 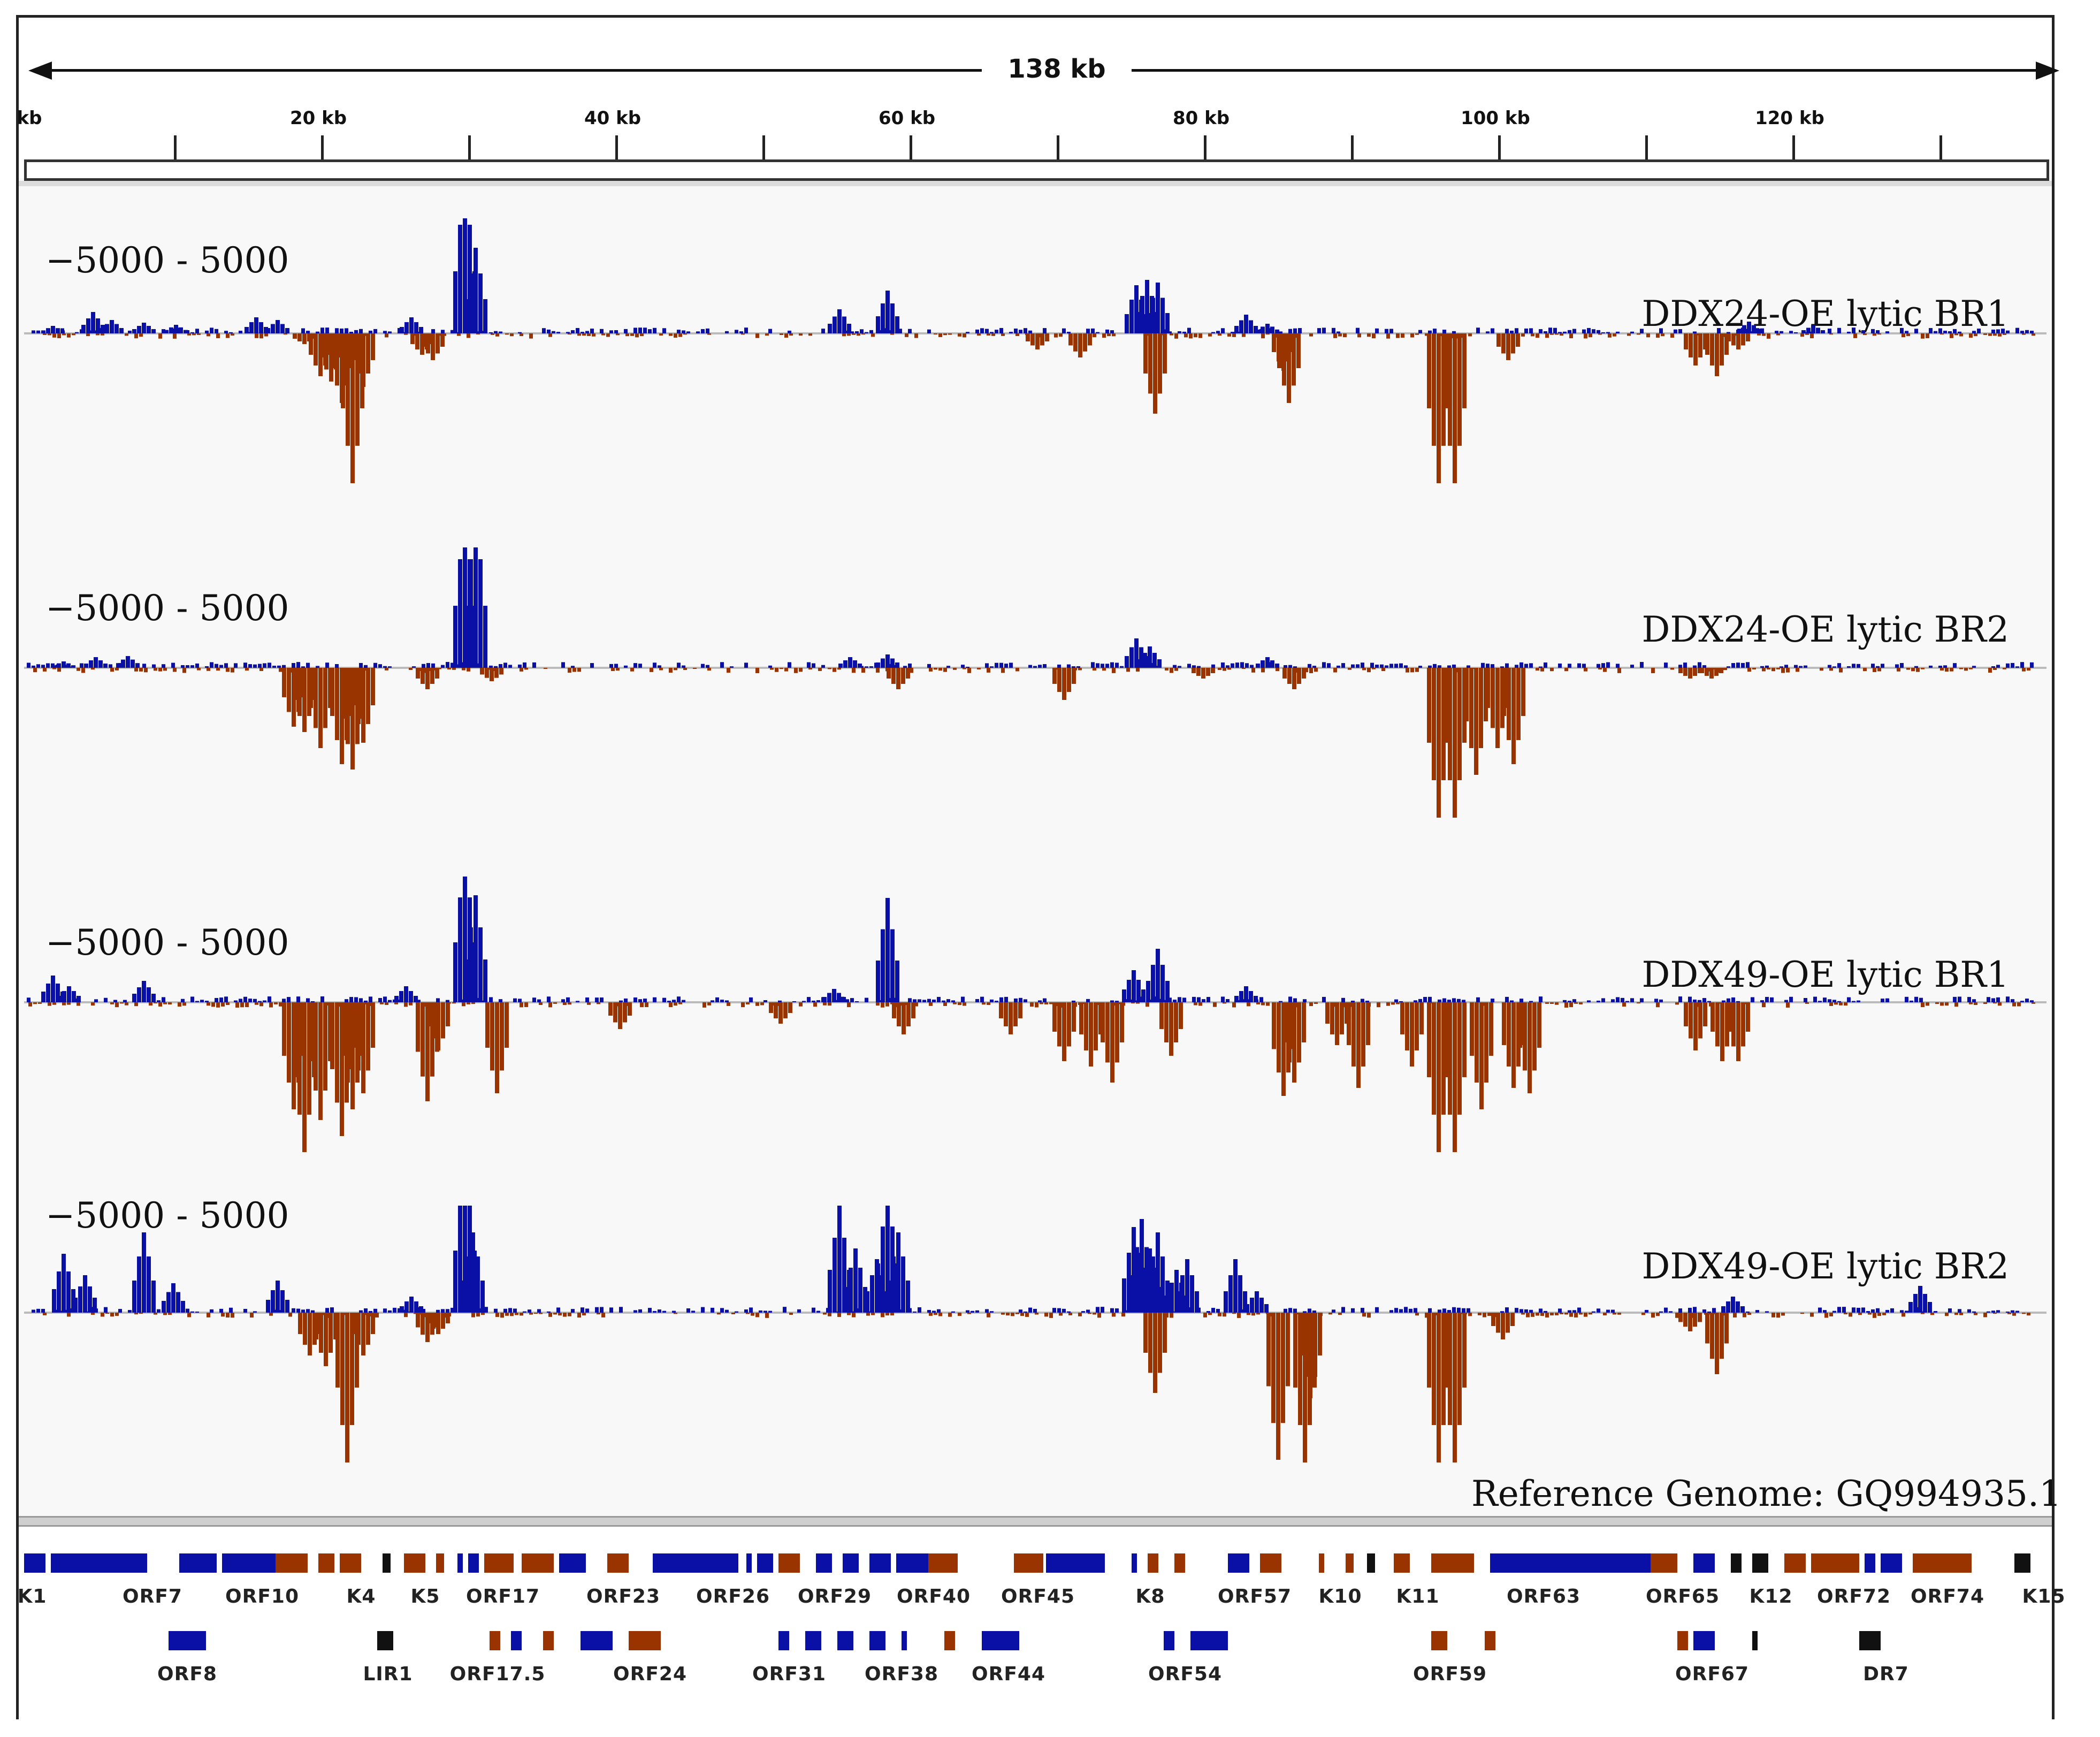 What do you see at coordinates (361, 1597) in the screenshot?
I see `gene-label: K4` at bounding box center [361, 1597].